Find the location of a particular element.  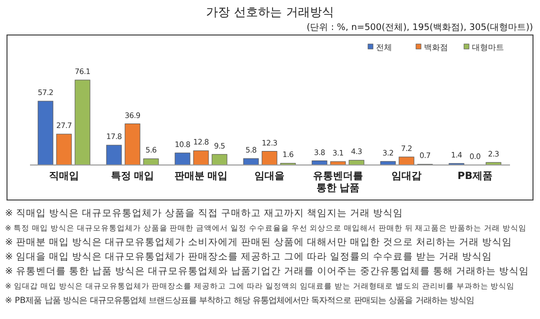

x-tick-label: 유통벤더를 통한 납품 is located at coordinates (338, 182).